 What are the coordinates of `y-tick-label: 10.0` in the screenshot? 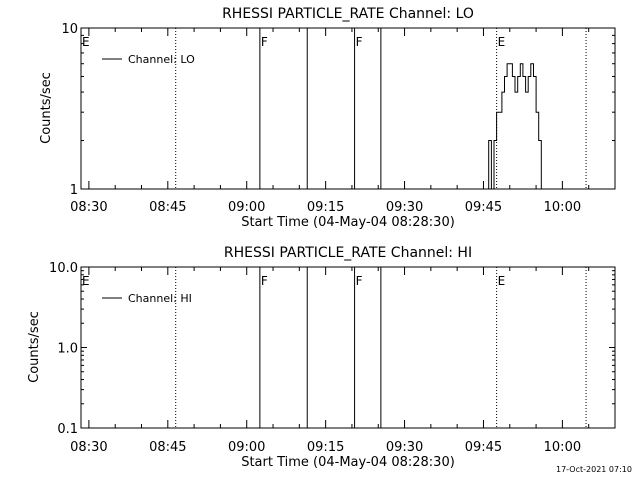 It's located at (63, 268).